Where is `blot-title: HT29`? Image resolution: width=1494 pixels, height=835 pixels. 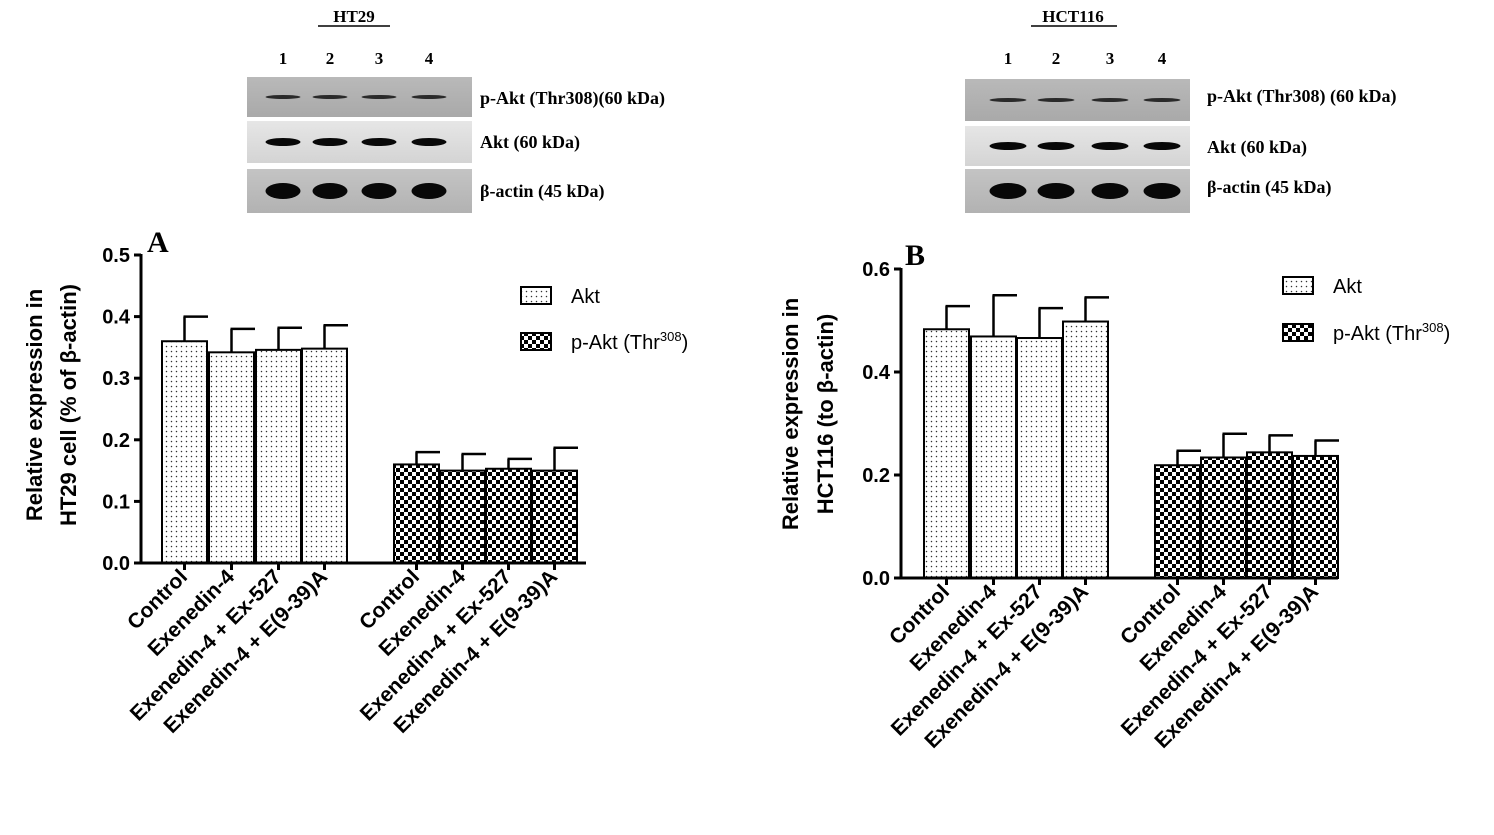
blot-title: HT29 is located at coordinates (354, 16).